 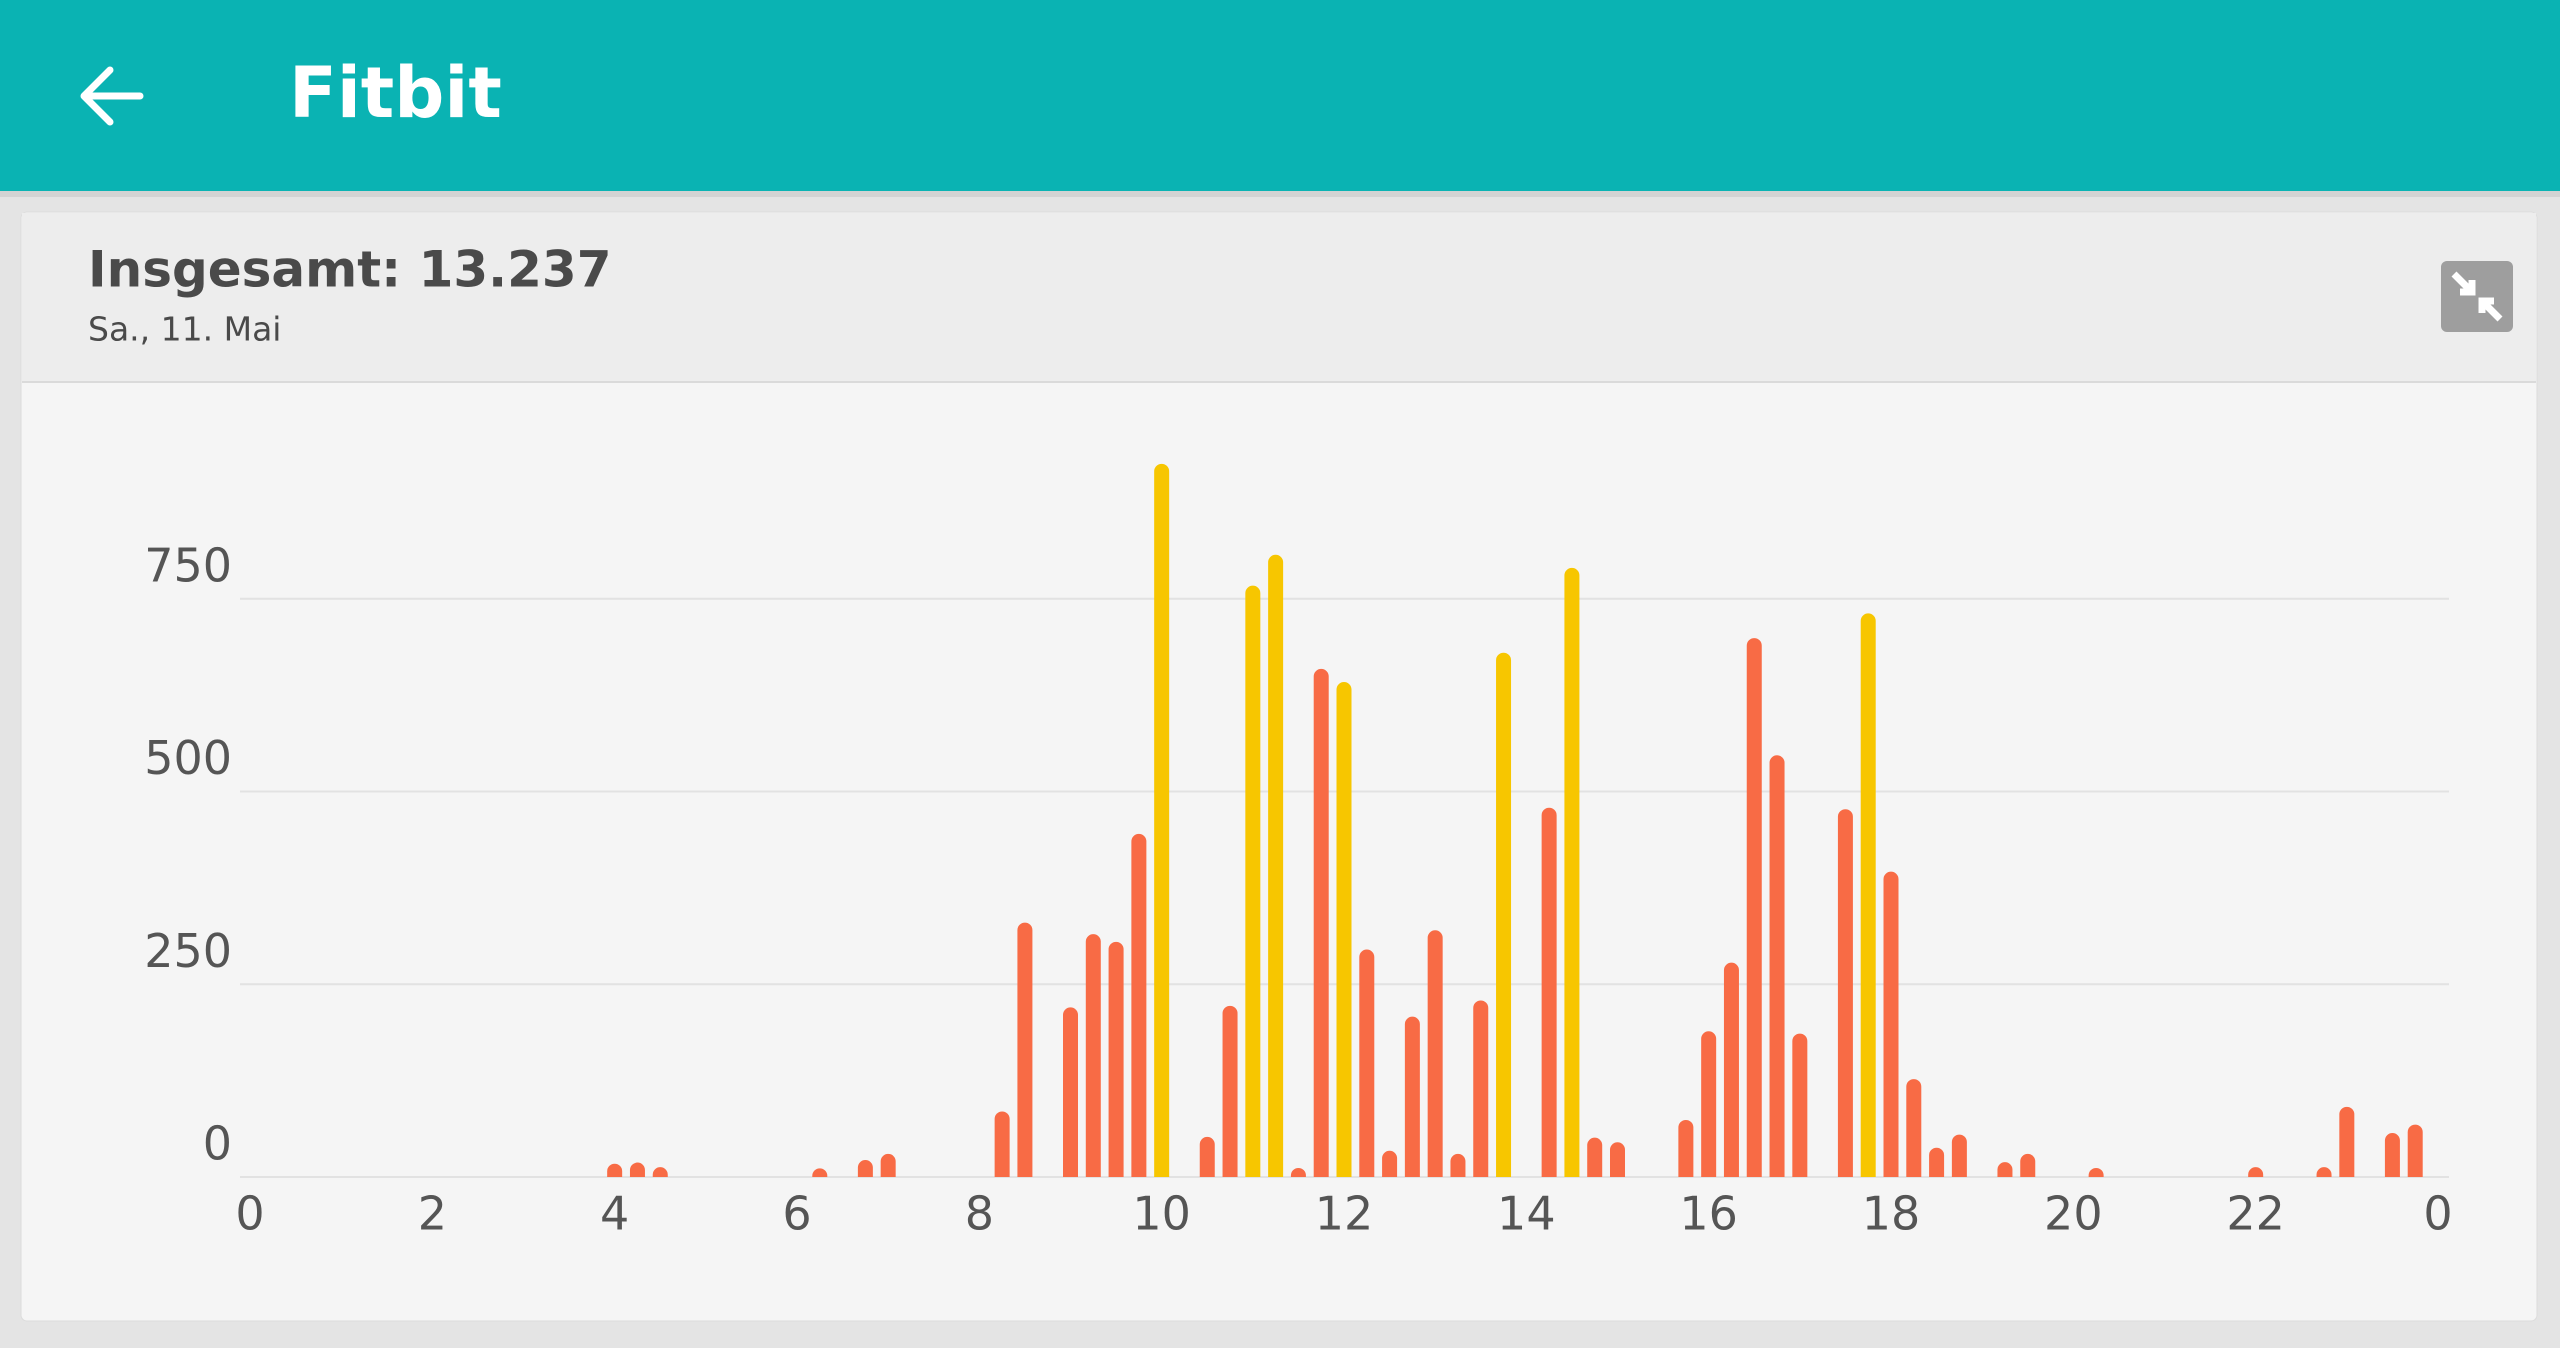 I want to click on y-tick-label: 500, so click(x=188, y=758).